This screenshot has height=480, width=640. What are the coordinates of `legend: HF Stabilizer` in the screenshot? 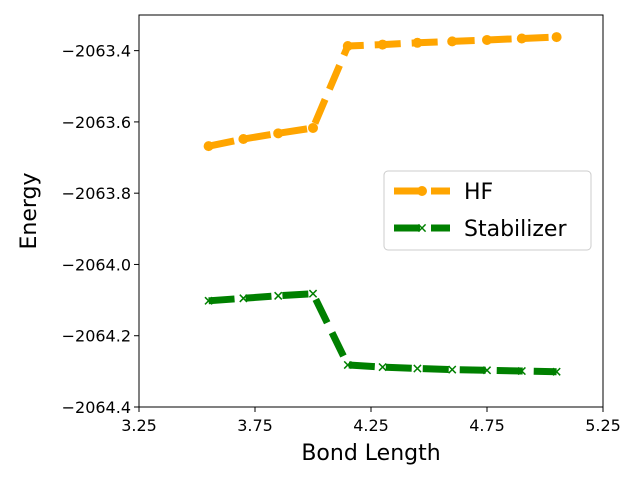 It's located at (487, 210).